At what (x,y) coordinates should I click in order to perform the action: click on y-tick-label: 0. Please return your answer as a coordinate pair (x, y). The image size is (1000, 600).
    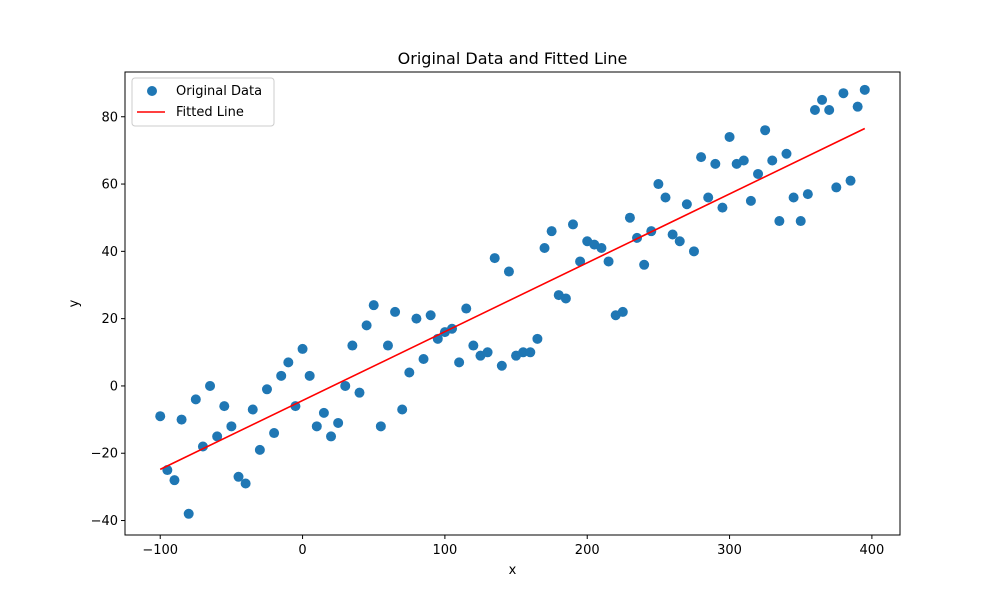
    Looking at the image, I should click on (114, 386).